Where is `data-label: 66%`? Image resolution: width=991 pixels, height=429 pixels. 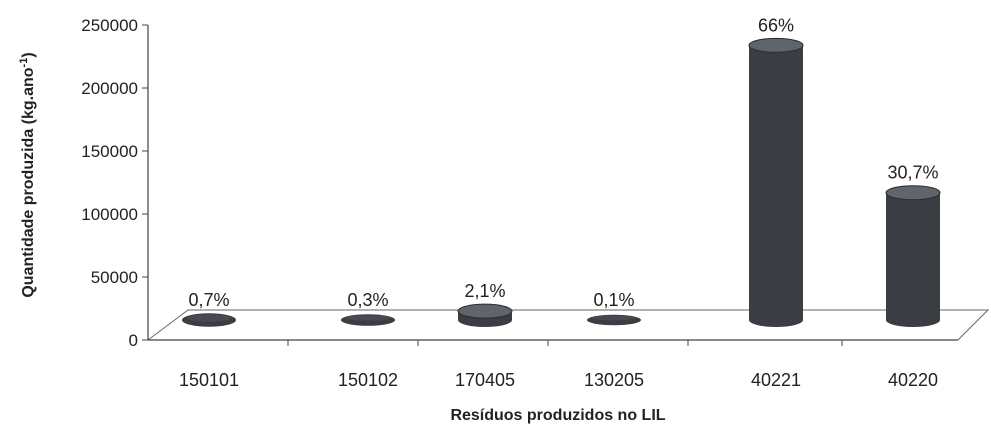 data-label: 66% is located at coordinates (776, 25).